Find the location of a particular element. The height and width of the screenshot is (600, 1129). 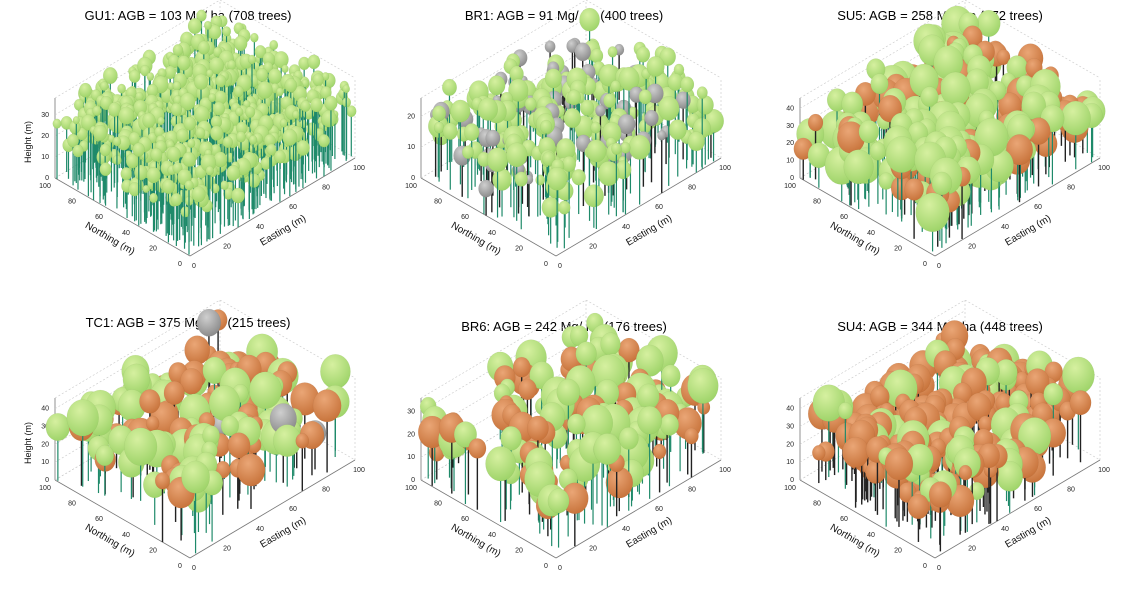

z-tick-label: 20 is located at coordinates (45, 136).